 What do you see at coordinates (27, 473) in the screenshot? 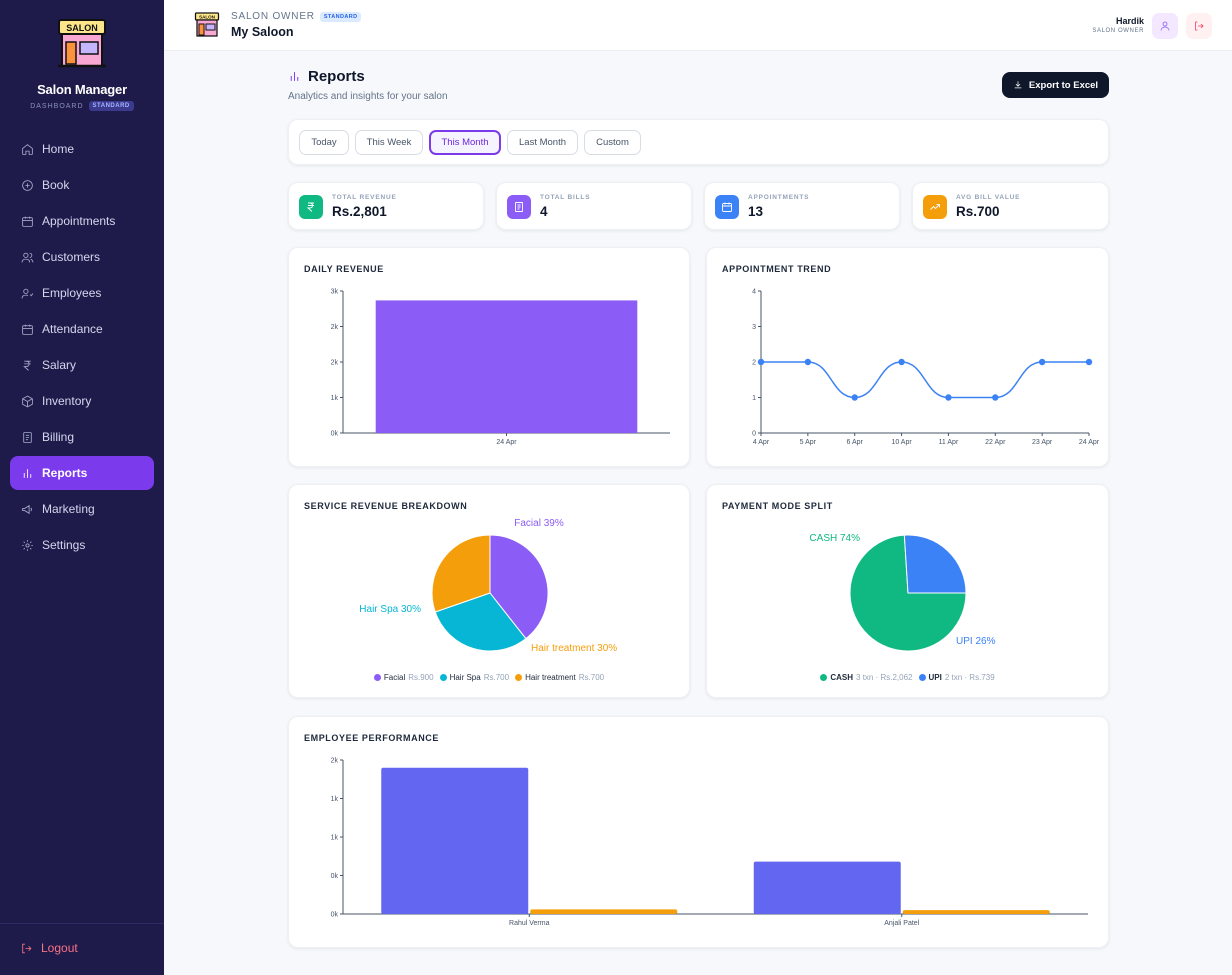
I see `bar-chart-icon` at bounding box center [27, 473].